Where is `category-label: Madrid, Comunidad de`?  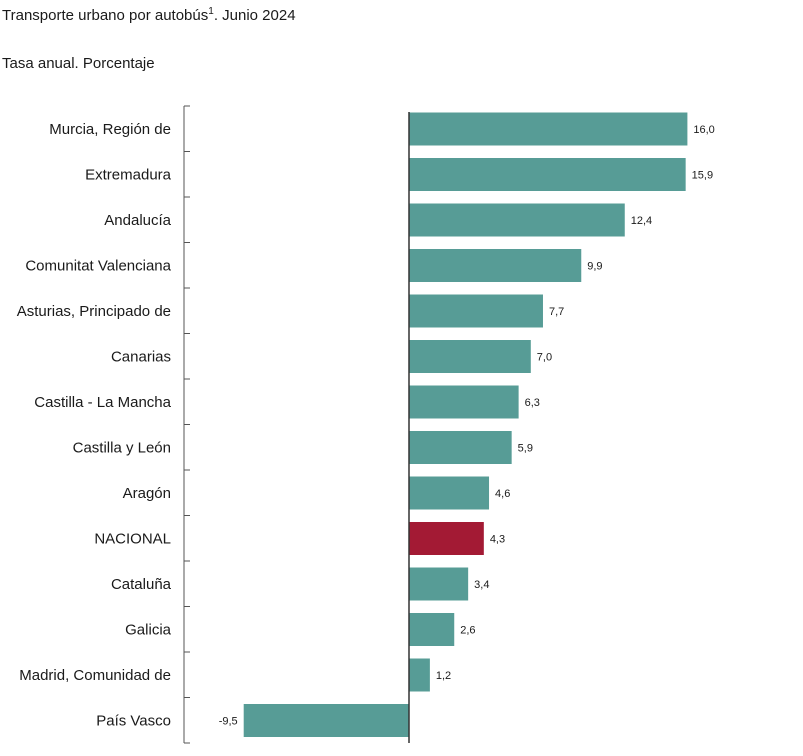
category-label: Madrid, Comunidad de is located at coordinates (95, 675).